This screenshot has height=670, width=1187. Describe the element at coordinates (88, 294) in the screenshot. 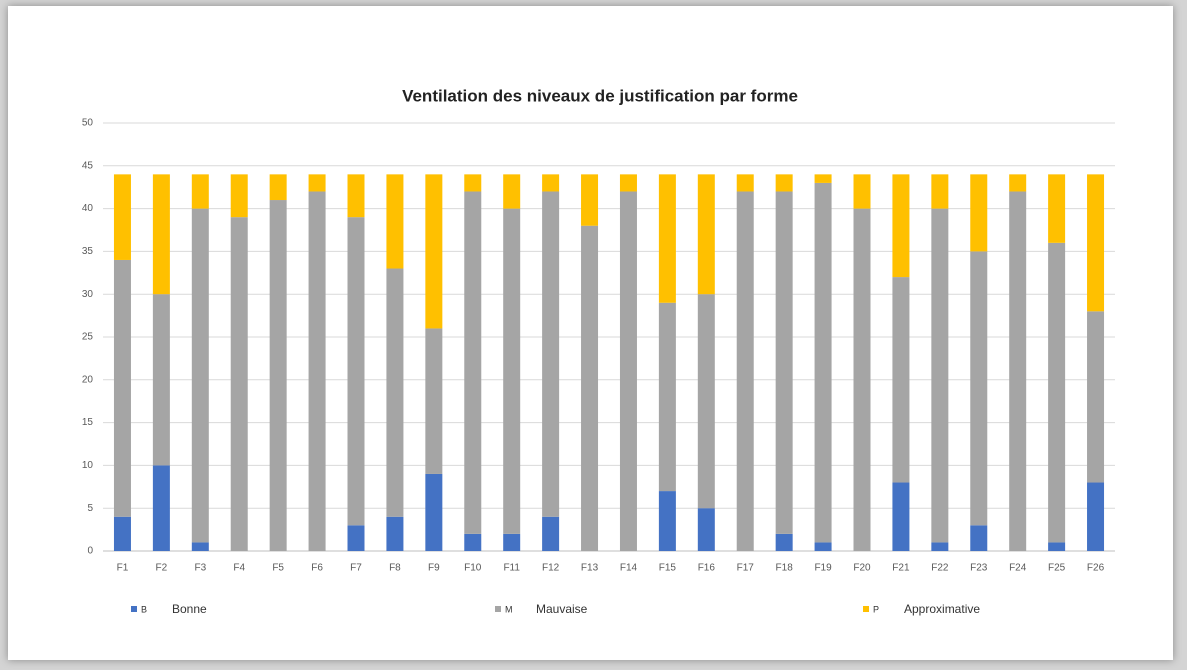

I see `y-tick-label: 30` at that location.